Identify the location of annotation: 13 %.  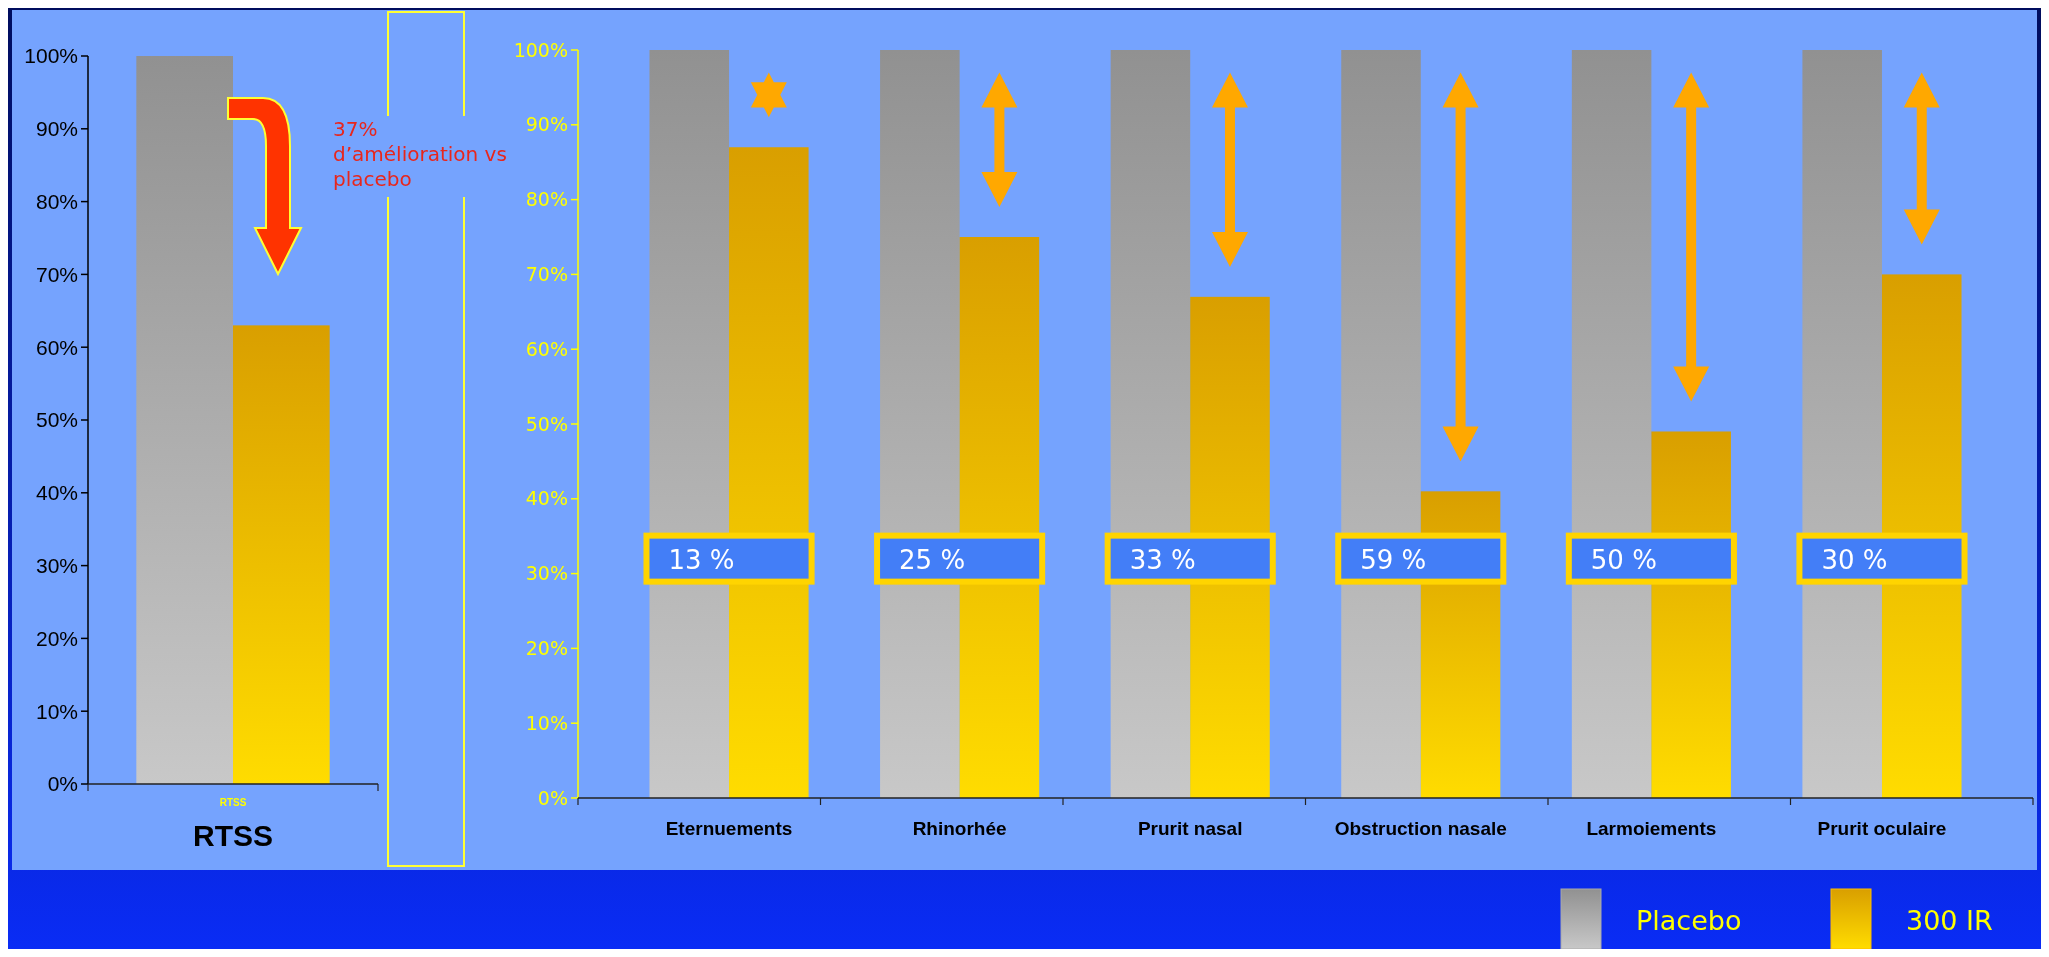
(701, 559).